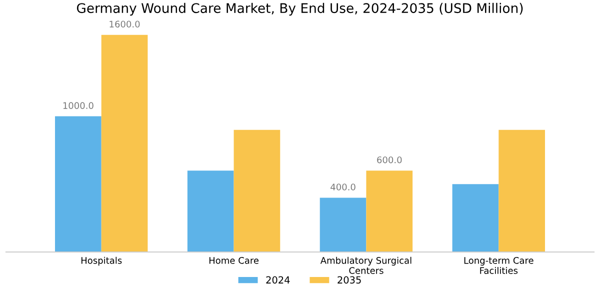 The width and height of the screenshot is (600, 300). I want to click on data-label: 600.0, so click(389, 160).